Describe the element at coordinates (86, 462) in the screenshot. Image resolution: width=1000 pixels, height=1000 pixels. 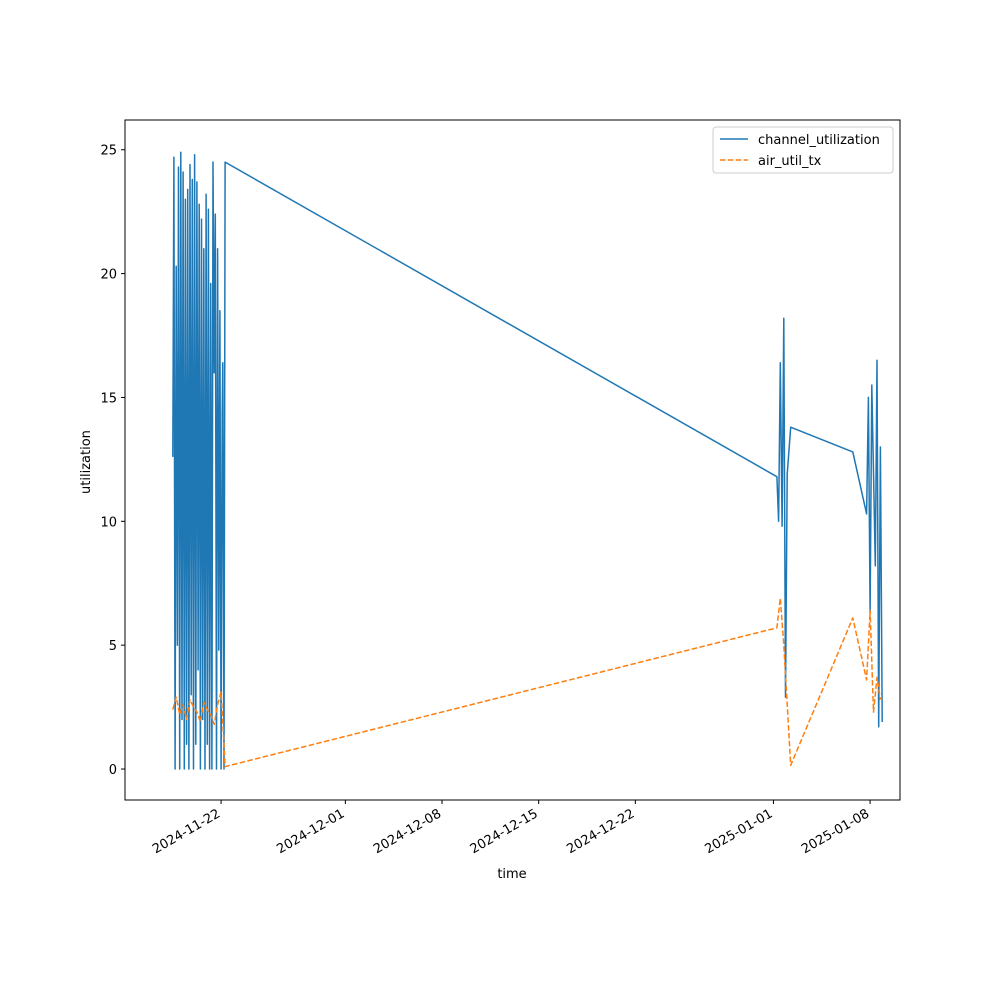
I see `y-axis-label: utilization` at that location.